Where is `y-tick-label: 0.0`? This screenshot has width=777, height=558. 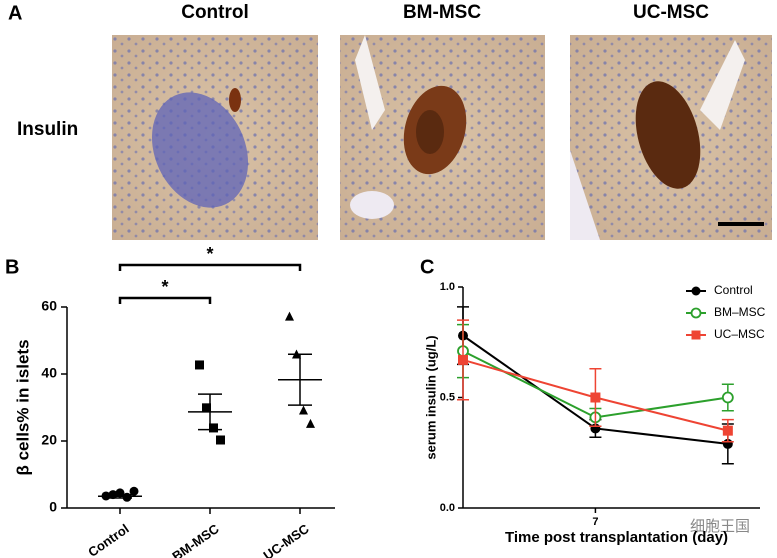 y-tick-label: 0.0 is located at coordinates (447, 508).